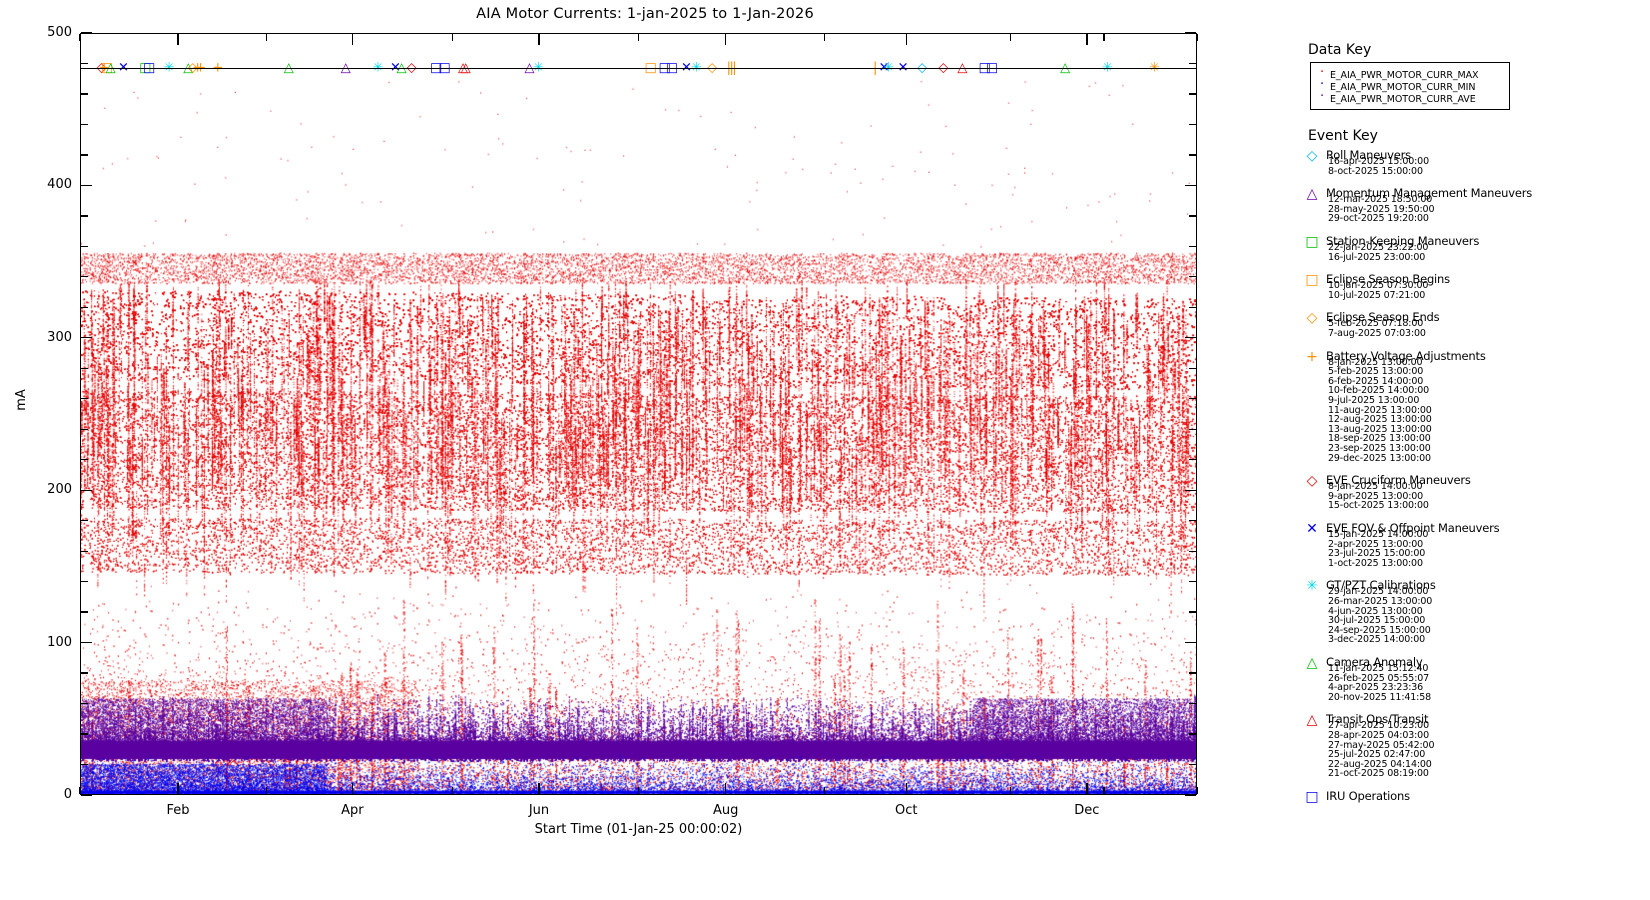  I want to click on event-key-group-header: ✕ EVE FOV & Offpoint Maneuvers, so click(1477, 529).